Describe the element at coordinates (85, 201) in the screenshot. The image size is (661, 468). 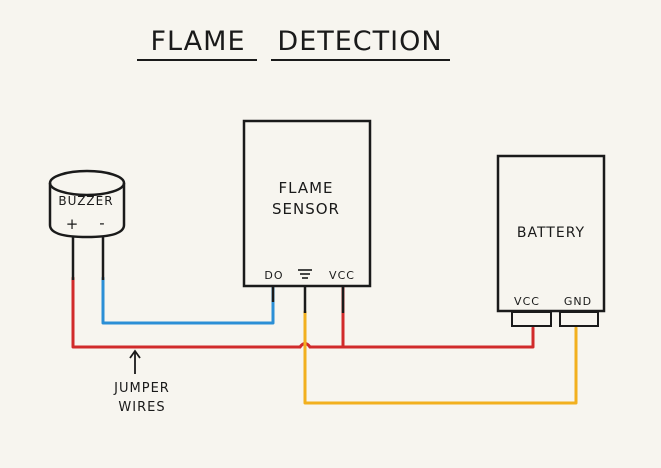
I see `buzzer-label: BUZZER` at that location.